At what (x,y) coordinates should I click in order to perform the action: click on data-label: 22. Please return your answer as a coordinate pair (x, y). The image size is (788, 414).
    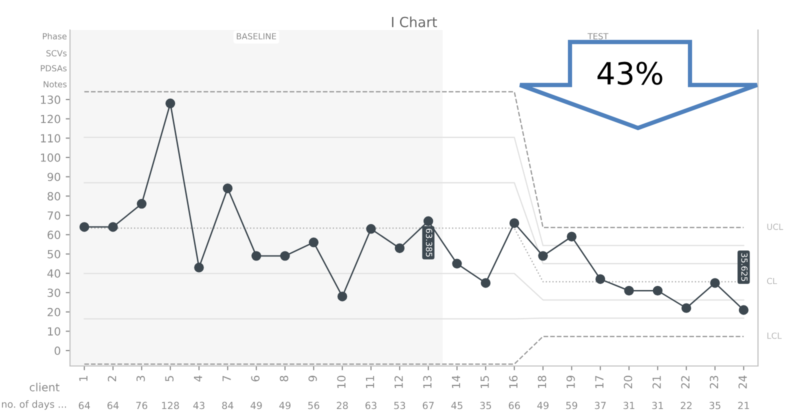
    Looking at the image, I should click on (686, 406).